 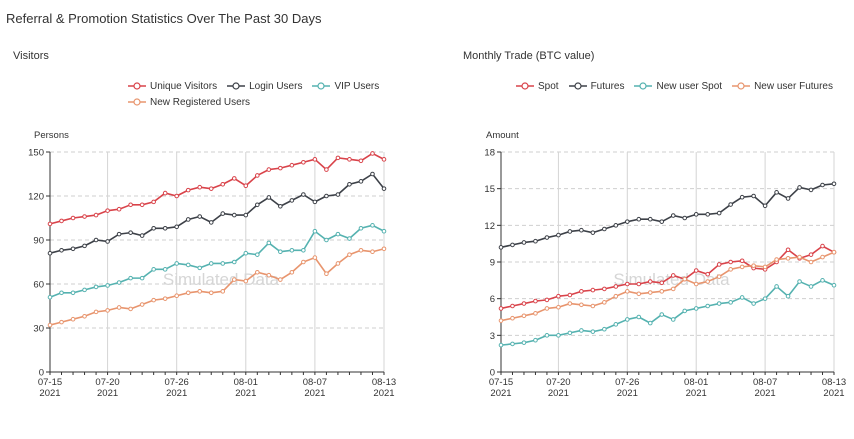 I want to click on x-tick-label: 07-20, so click(x=558, y=382).